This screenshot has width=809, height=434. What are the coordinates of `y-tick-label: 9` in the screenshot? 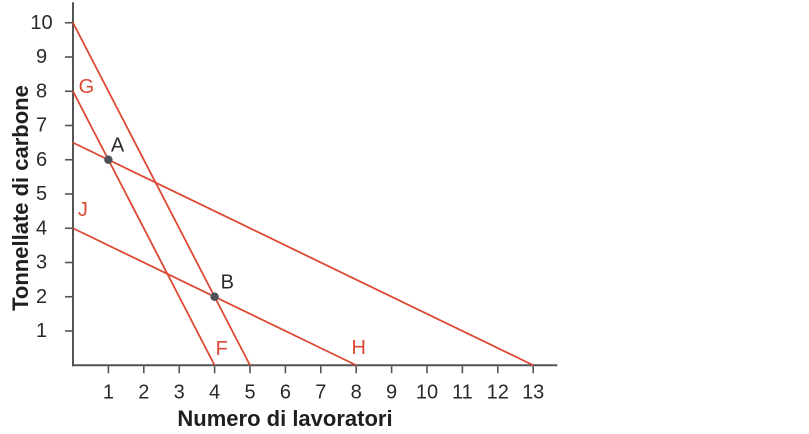 It's located at (41, 57).